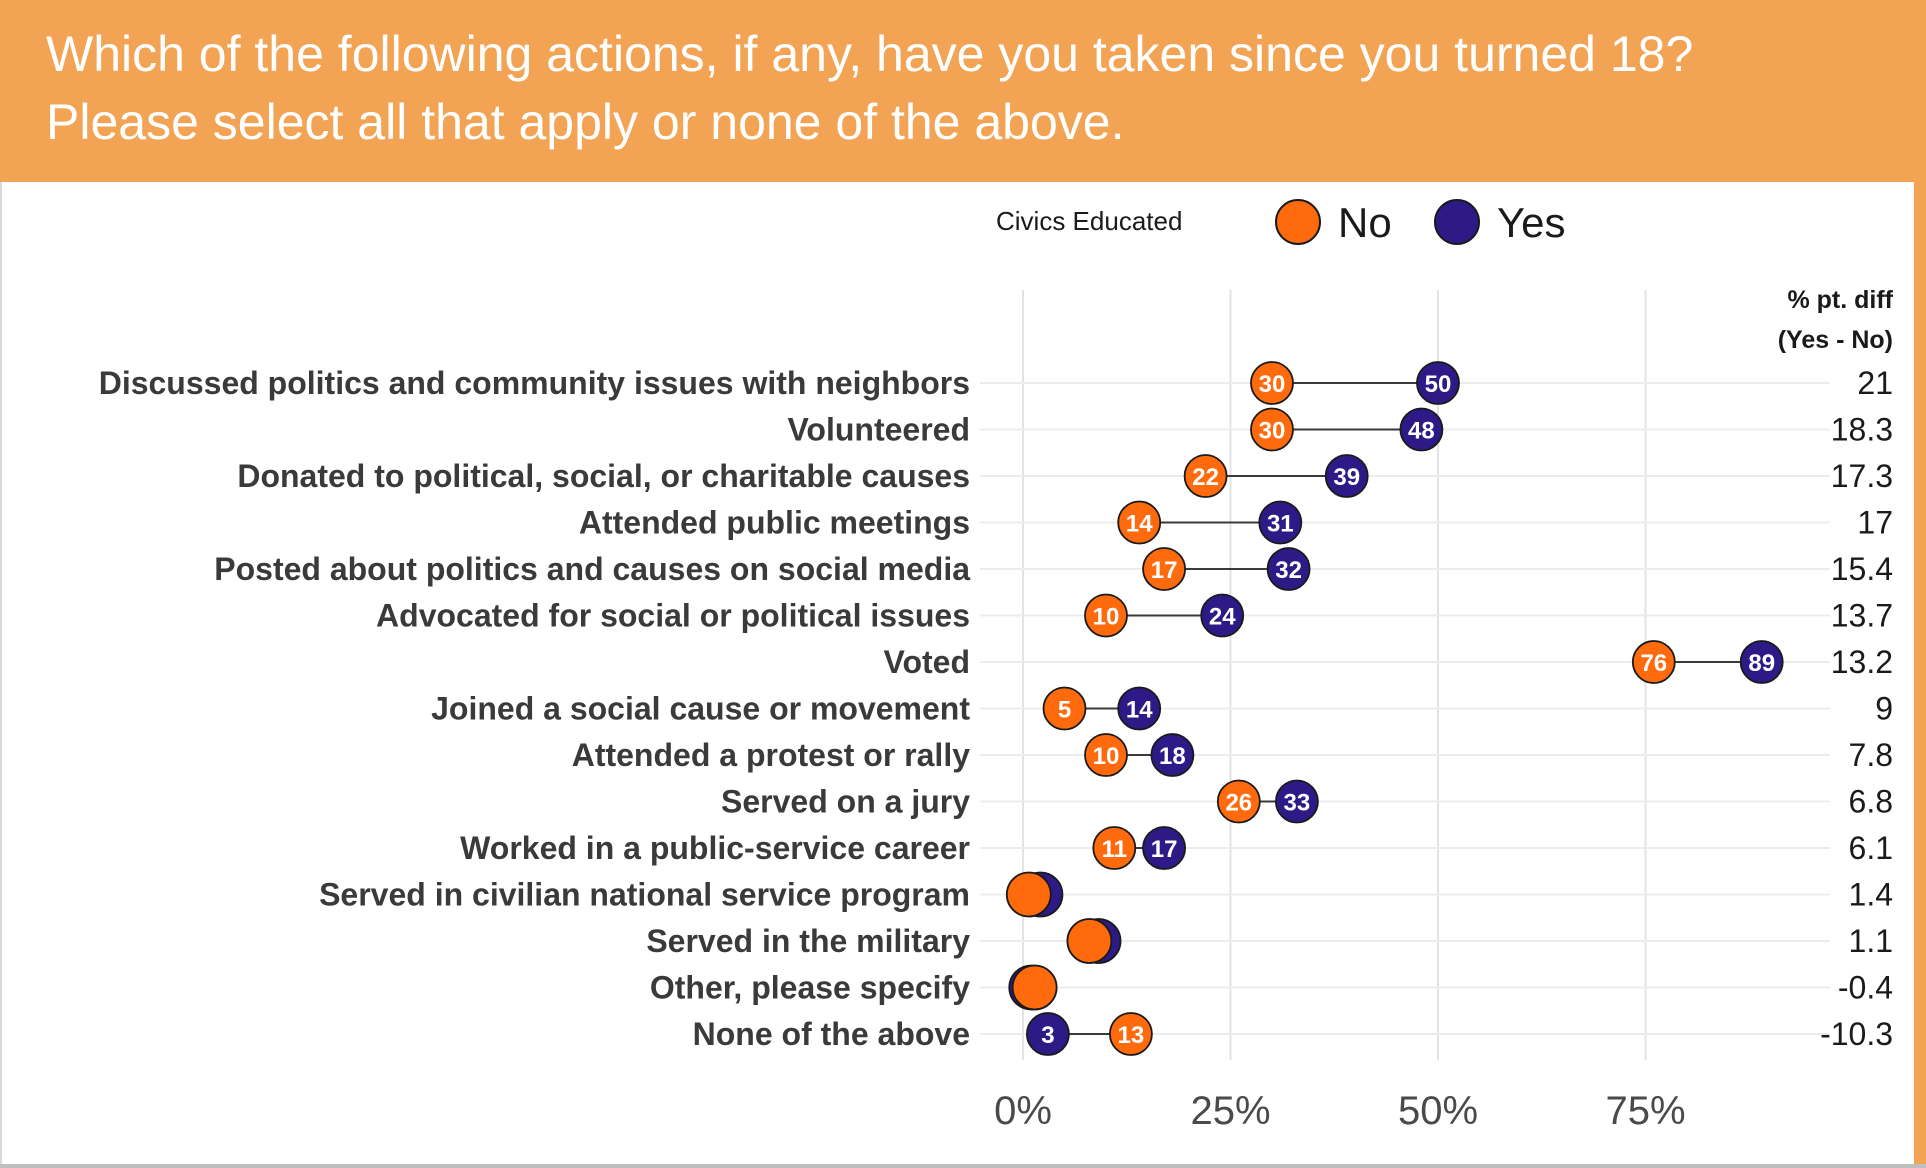  I want to click on dot-no-label: 17, so click(1164, 570).